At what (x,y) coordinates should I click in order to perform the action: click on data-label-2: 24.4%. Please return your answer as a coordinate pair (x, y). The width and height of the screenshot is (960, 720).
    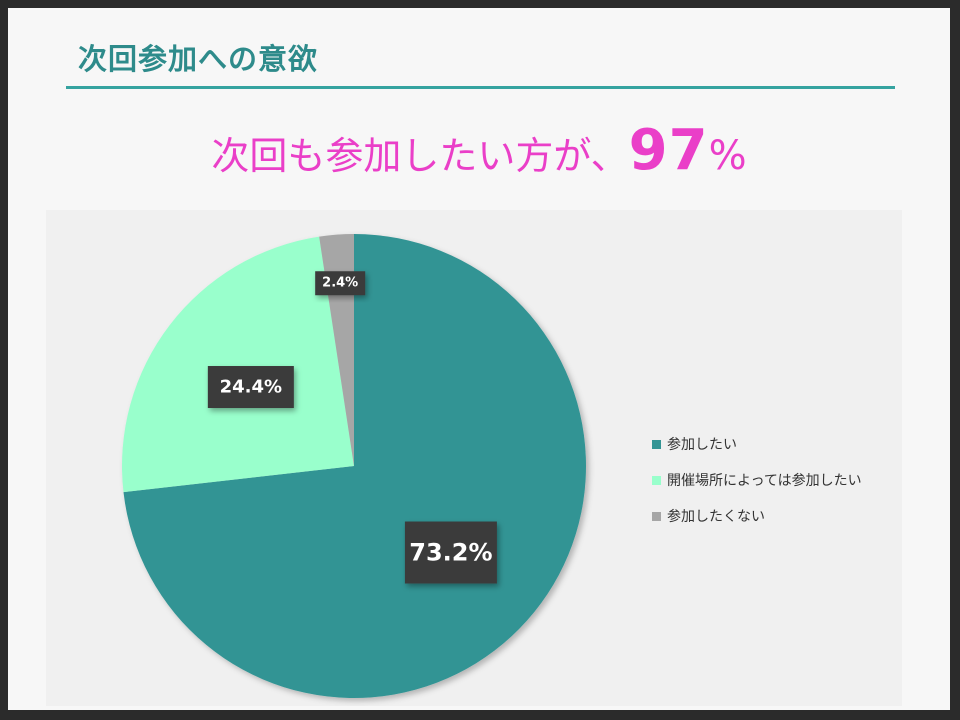
    Looking at the image, I should click on (250, 387).